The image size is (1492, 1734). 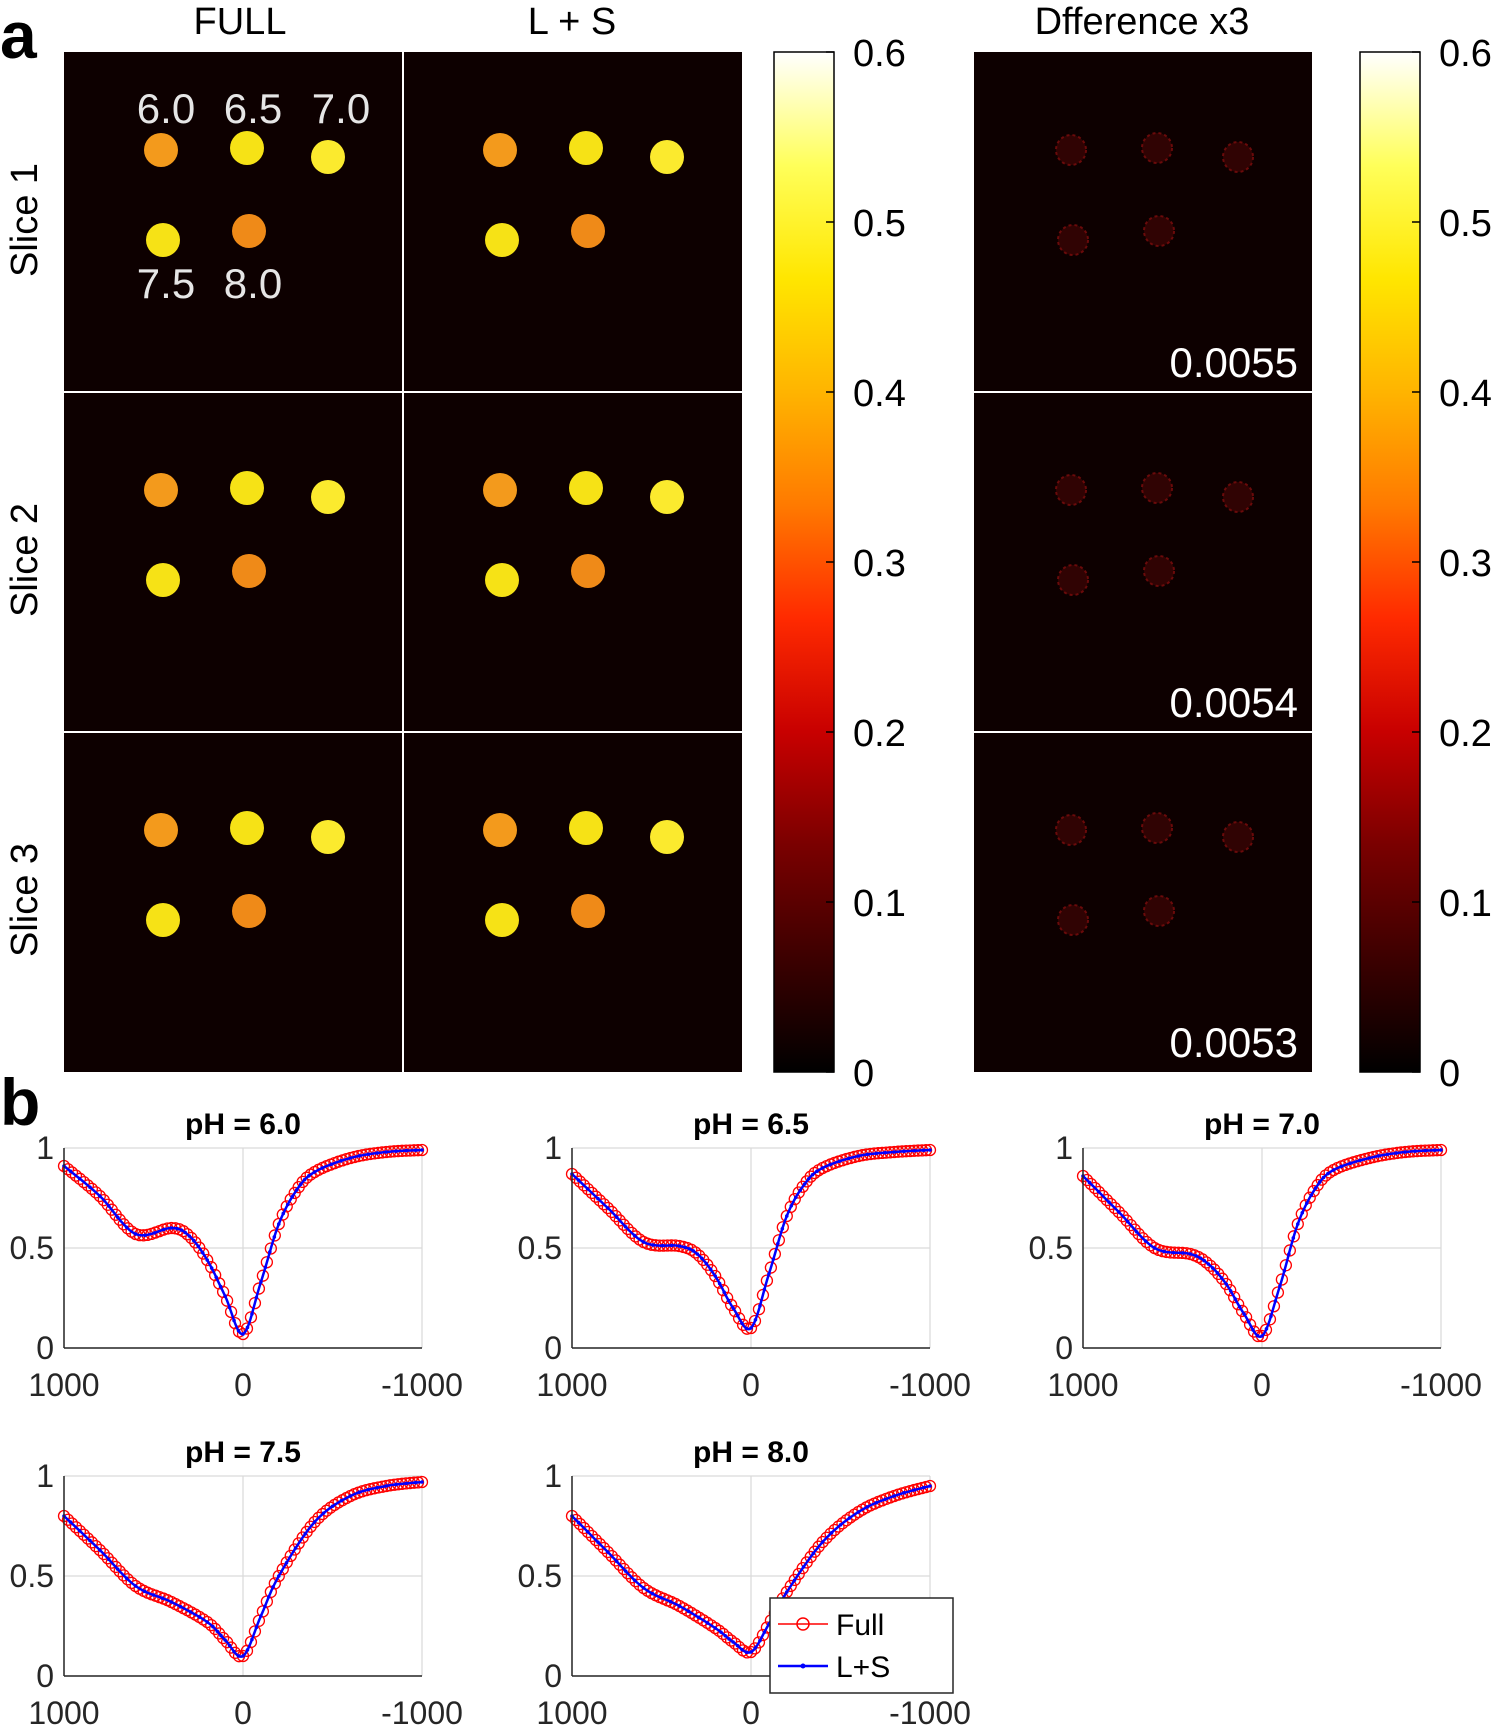 What do you see at coordinates (751, 1713) in the screenshot?
I see `x-tick-label: 0` at bounding box center [751, 1713].